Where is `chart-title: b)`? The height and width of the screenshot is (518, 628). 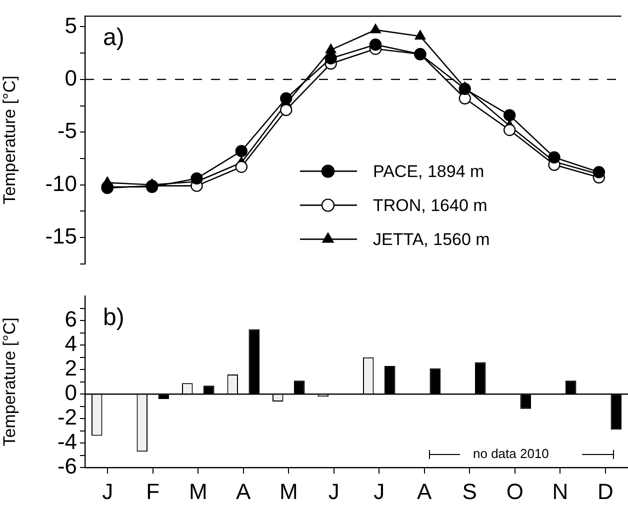
chart-title: b) is located at coordinates (113, 317).